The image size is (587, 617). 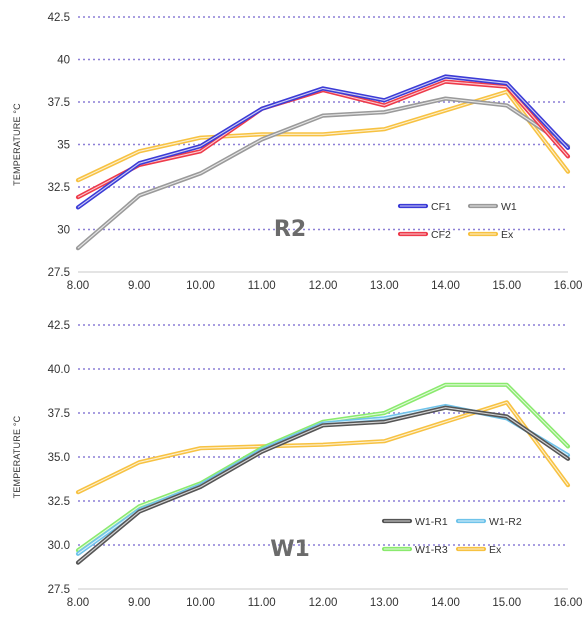 I want to click on legend: CF1 W1 CF2 Ex, so click(x=457, y=221).